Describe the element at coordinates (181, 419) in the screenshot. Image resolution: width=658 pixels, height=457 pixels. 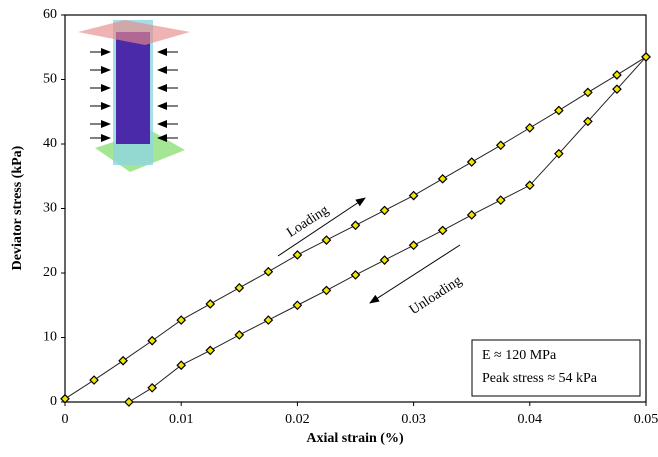
I see `x-tick-label: 0.01` at that location.